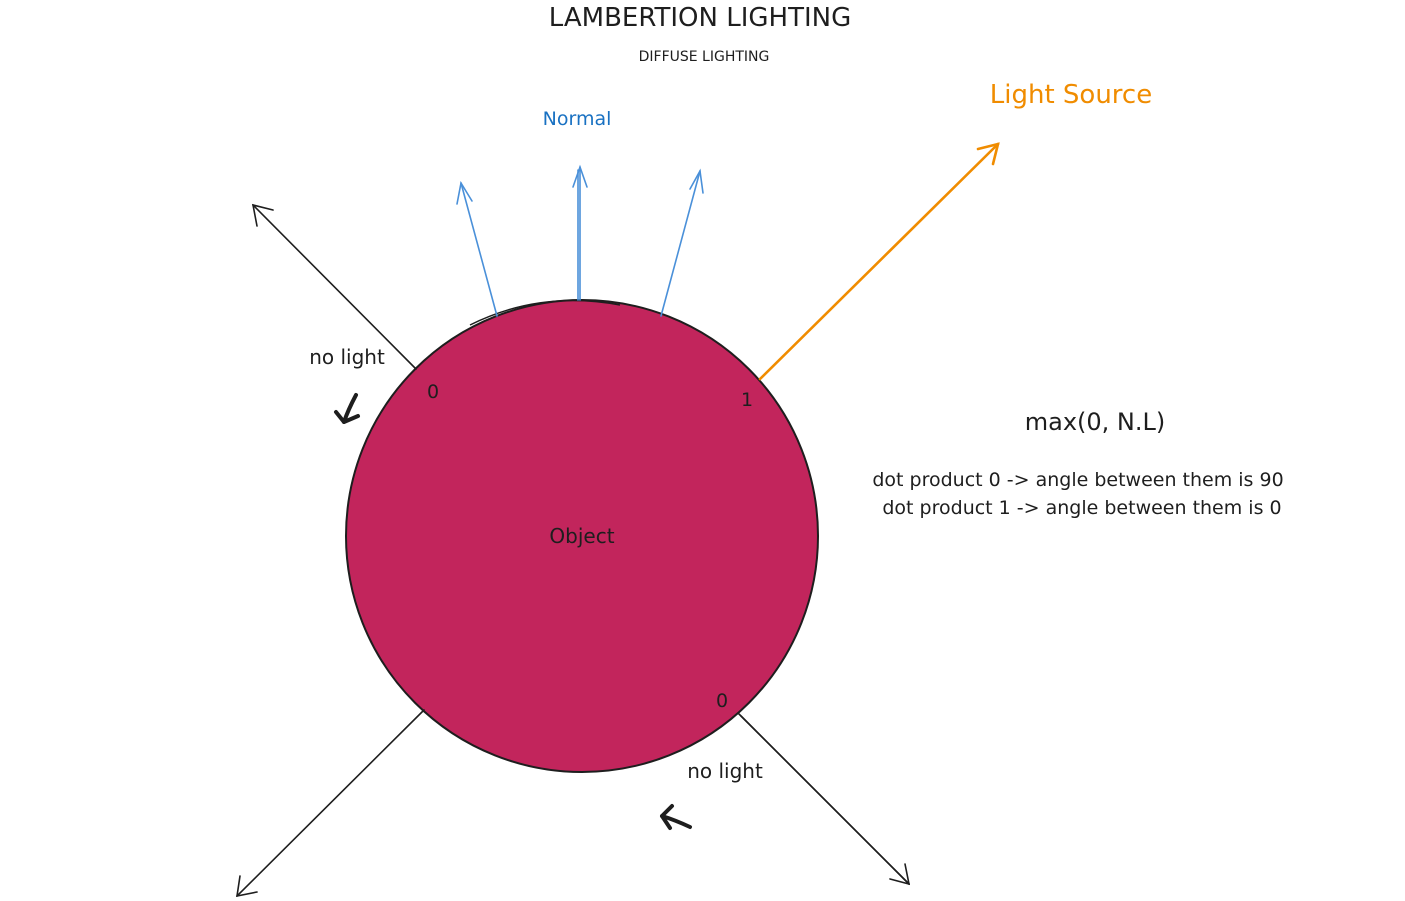  I want to click on note-line-2: dot product 1 -> angle between them is 0, so click(1081, 508).